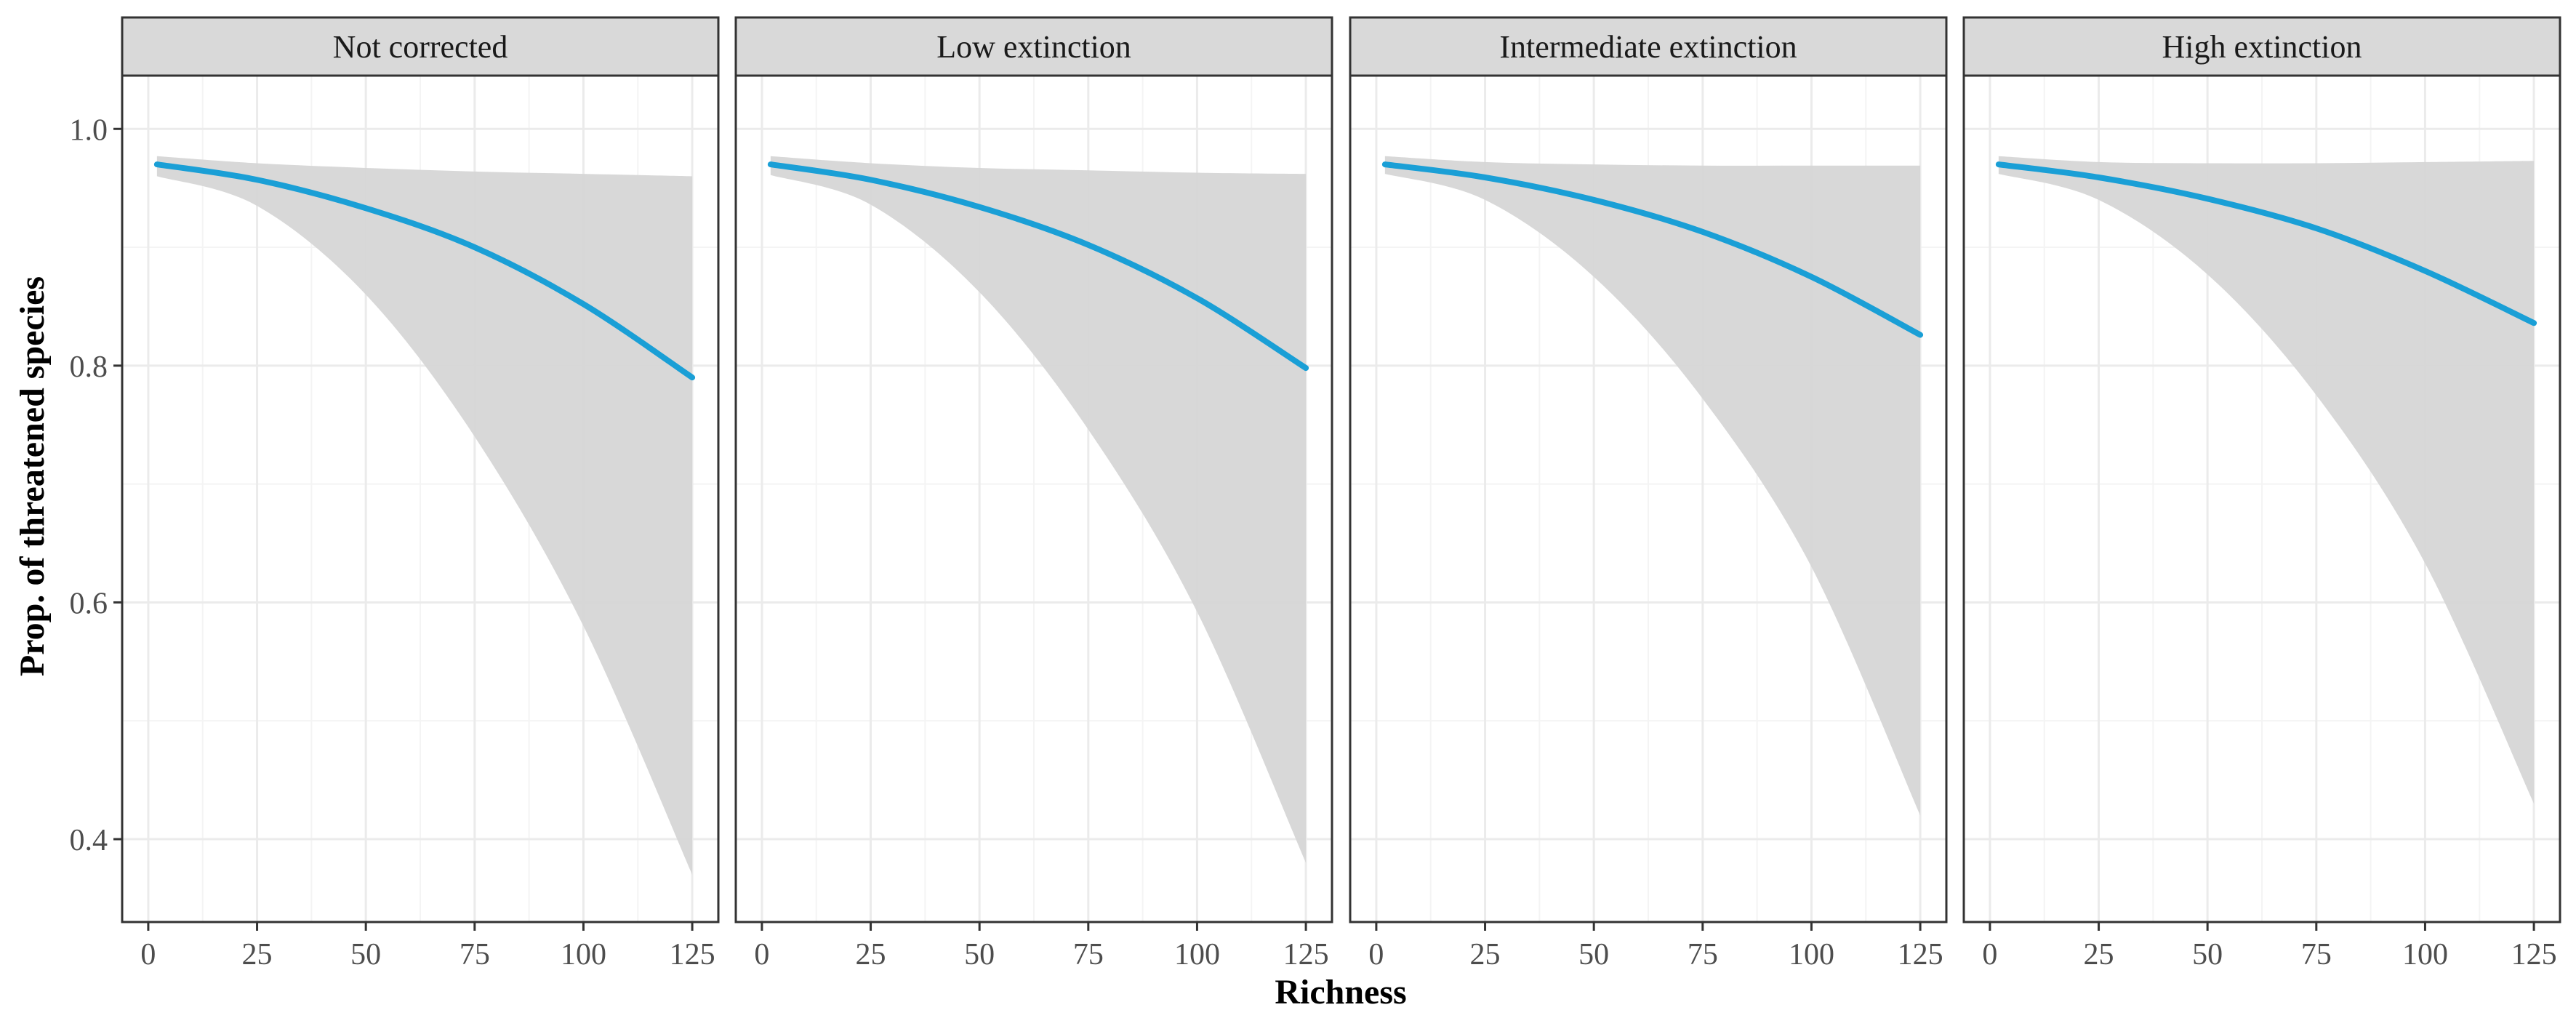 This screenshot has width=2576, height=1034. Describe the element at coordinates (89, 130) in the screenshot. I see `y-tick-label: 1.0` at that location.